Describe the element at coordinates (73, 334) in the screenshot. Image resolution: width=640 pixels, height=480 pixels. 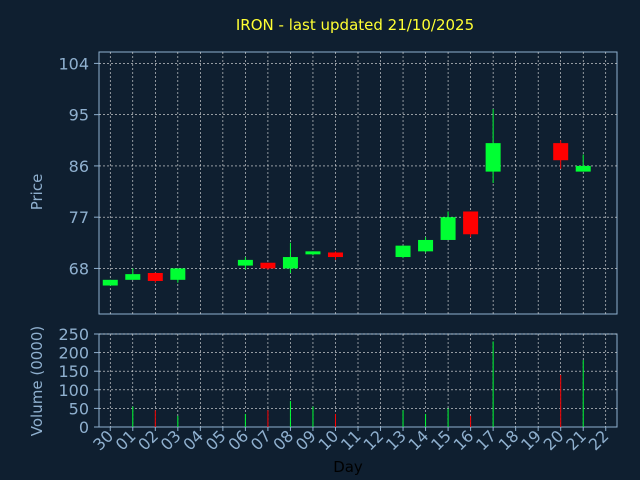
I see `volume-y-tick-label: 250` at that location.